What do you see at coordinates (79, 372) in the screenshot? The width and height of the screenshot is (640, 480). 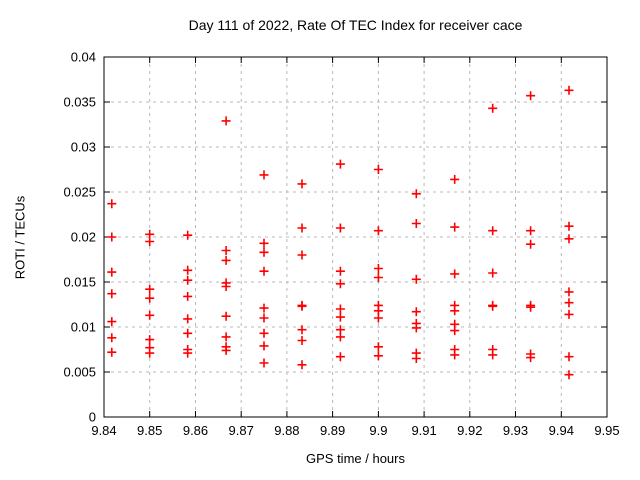 I see `y-tick-label: 0.005` at bounding box center [79, 372].